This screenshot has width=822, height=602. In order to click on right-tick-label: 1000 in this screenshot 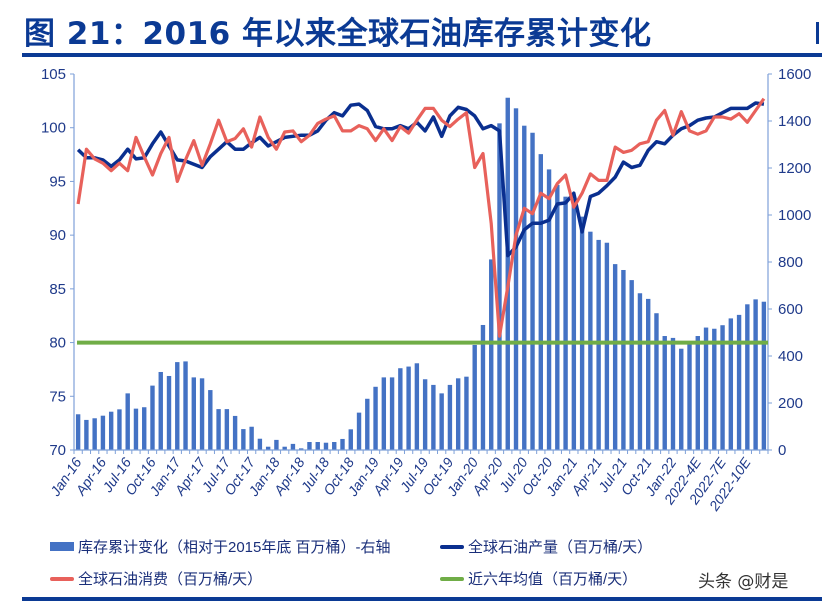, I will do `click(794, 215)`.